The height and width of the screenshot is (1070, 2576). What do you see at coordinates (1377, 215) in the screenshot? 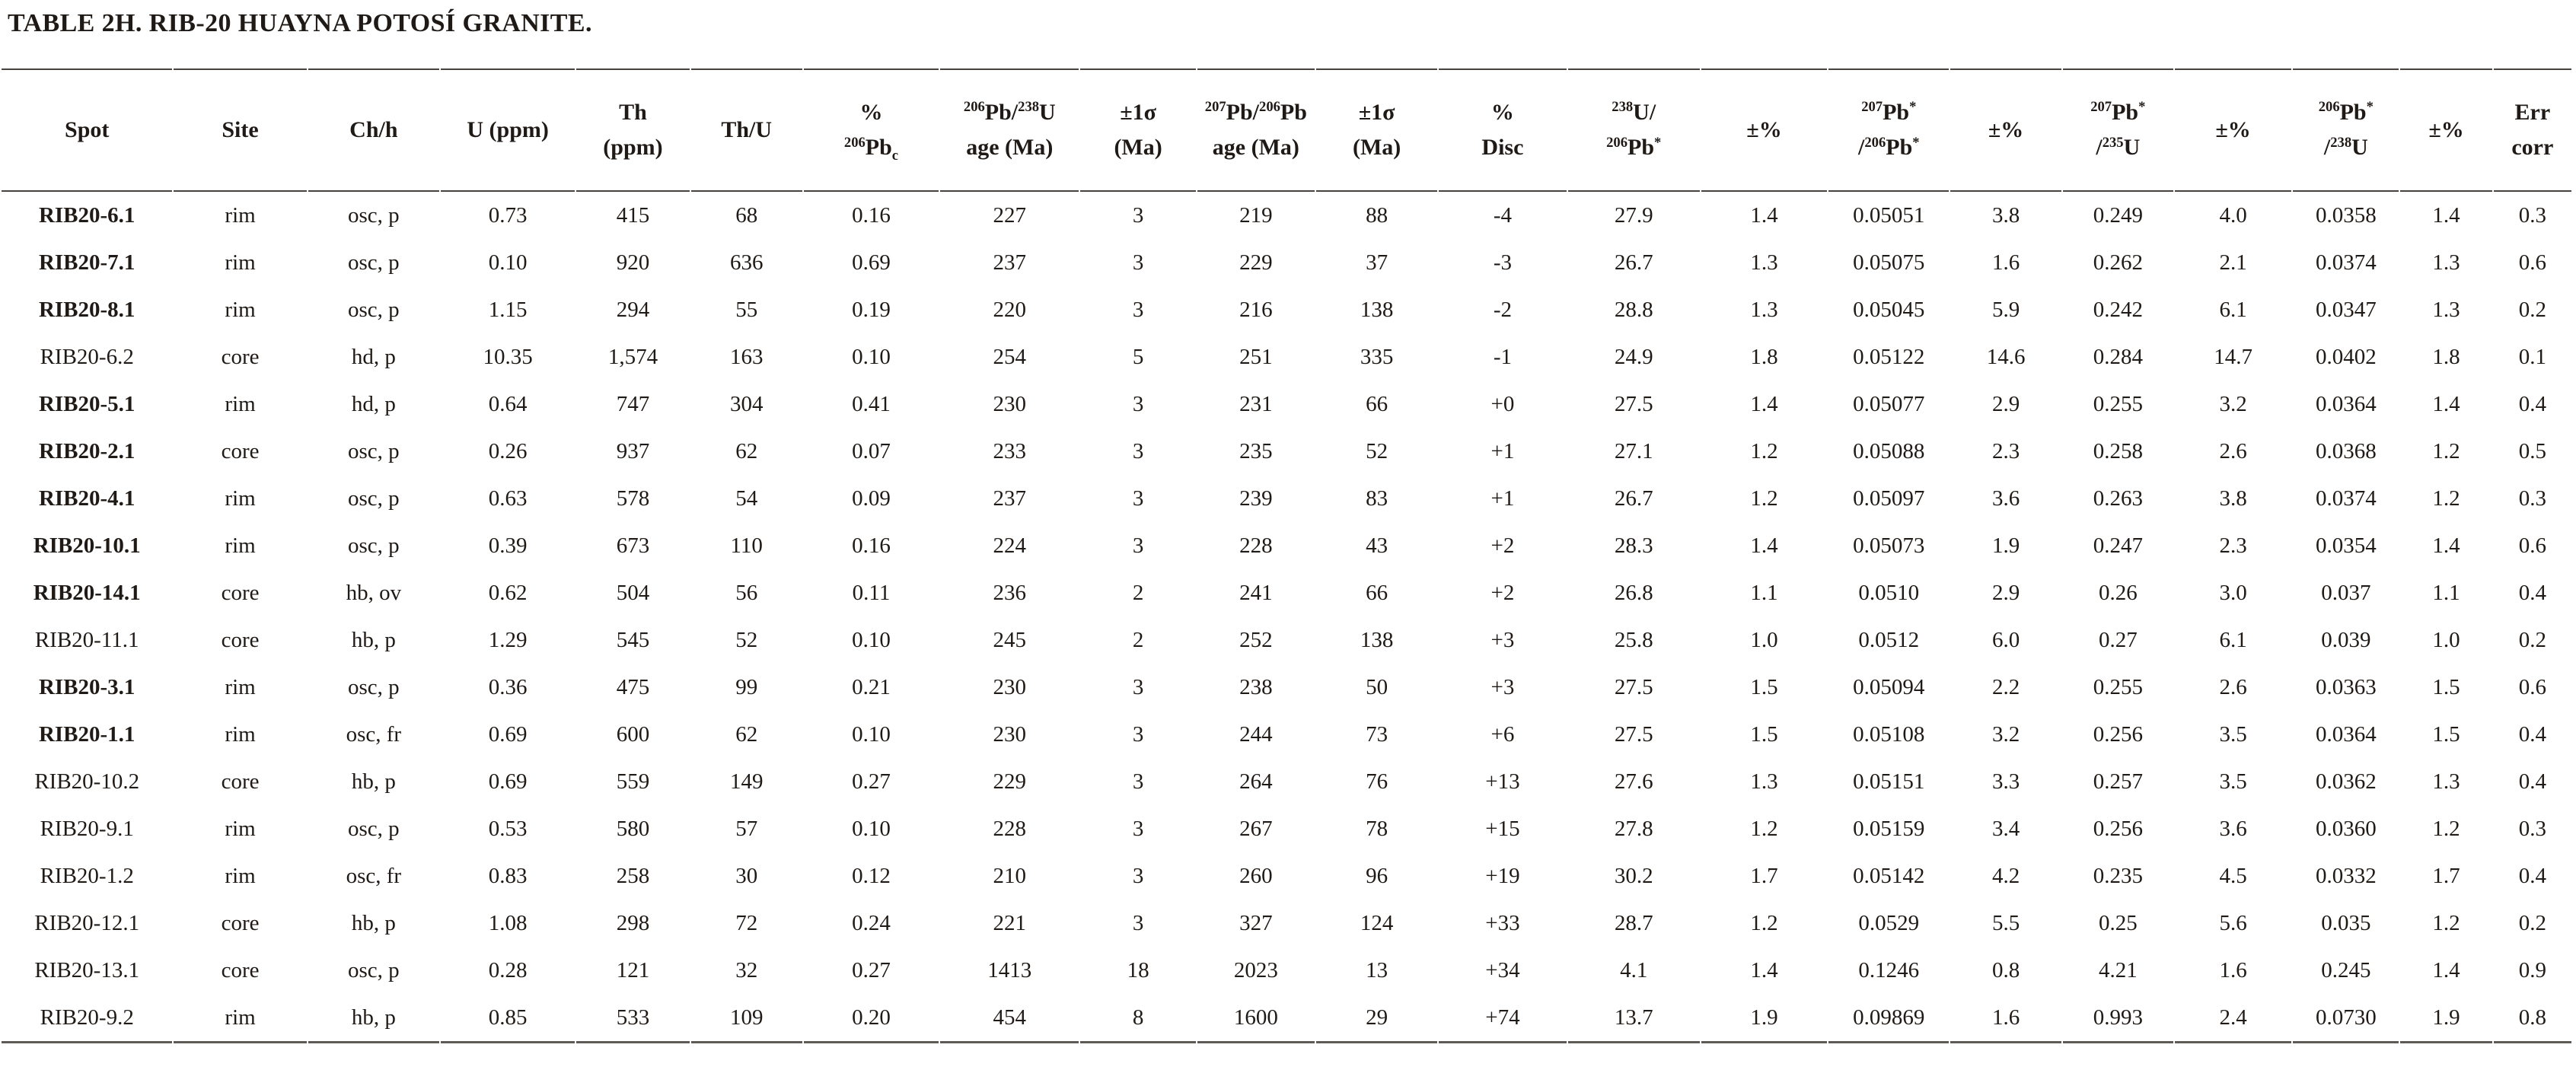
I see `data-cell: 88` at bounding box center [1377, 215].